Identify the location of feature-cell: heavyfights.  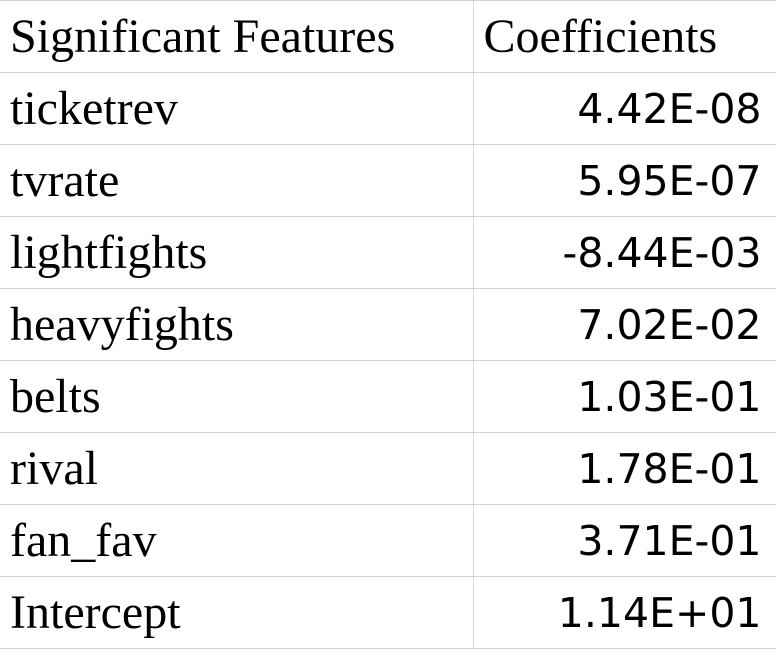
(237, 324).